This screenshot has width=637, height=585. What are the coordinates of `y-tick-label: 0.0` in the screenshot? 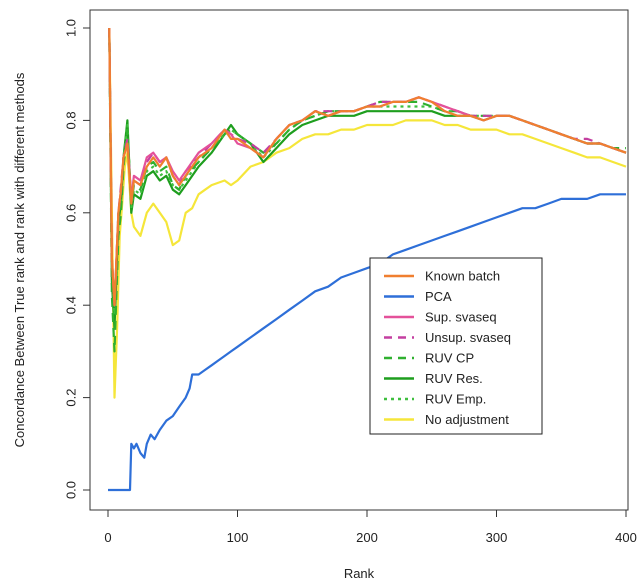 It's located at (70, 490).